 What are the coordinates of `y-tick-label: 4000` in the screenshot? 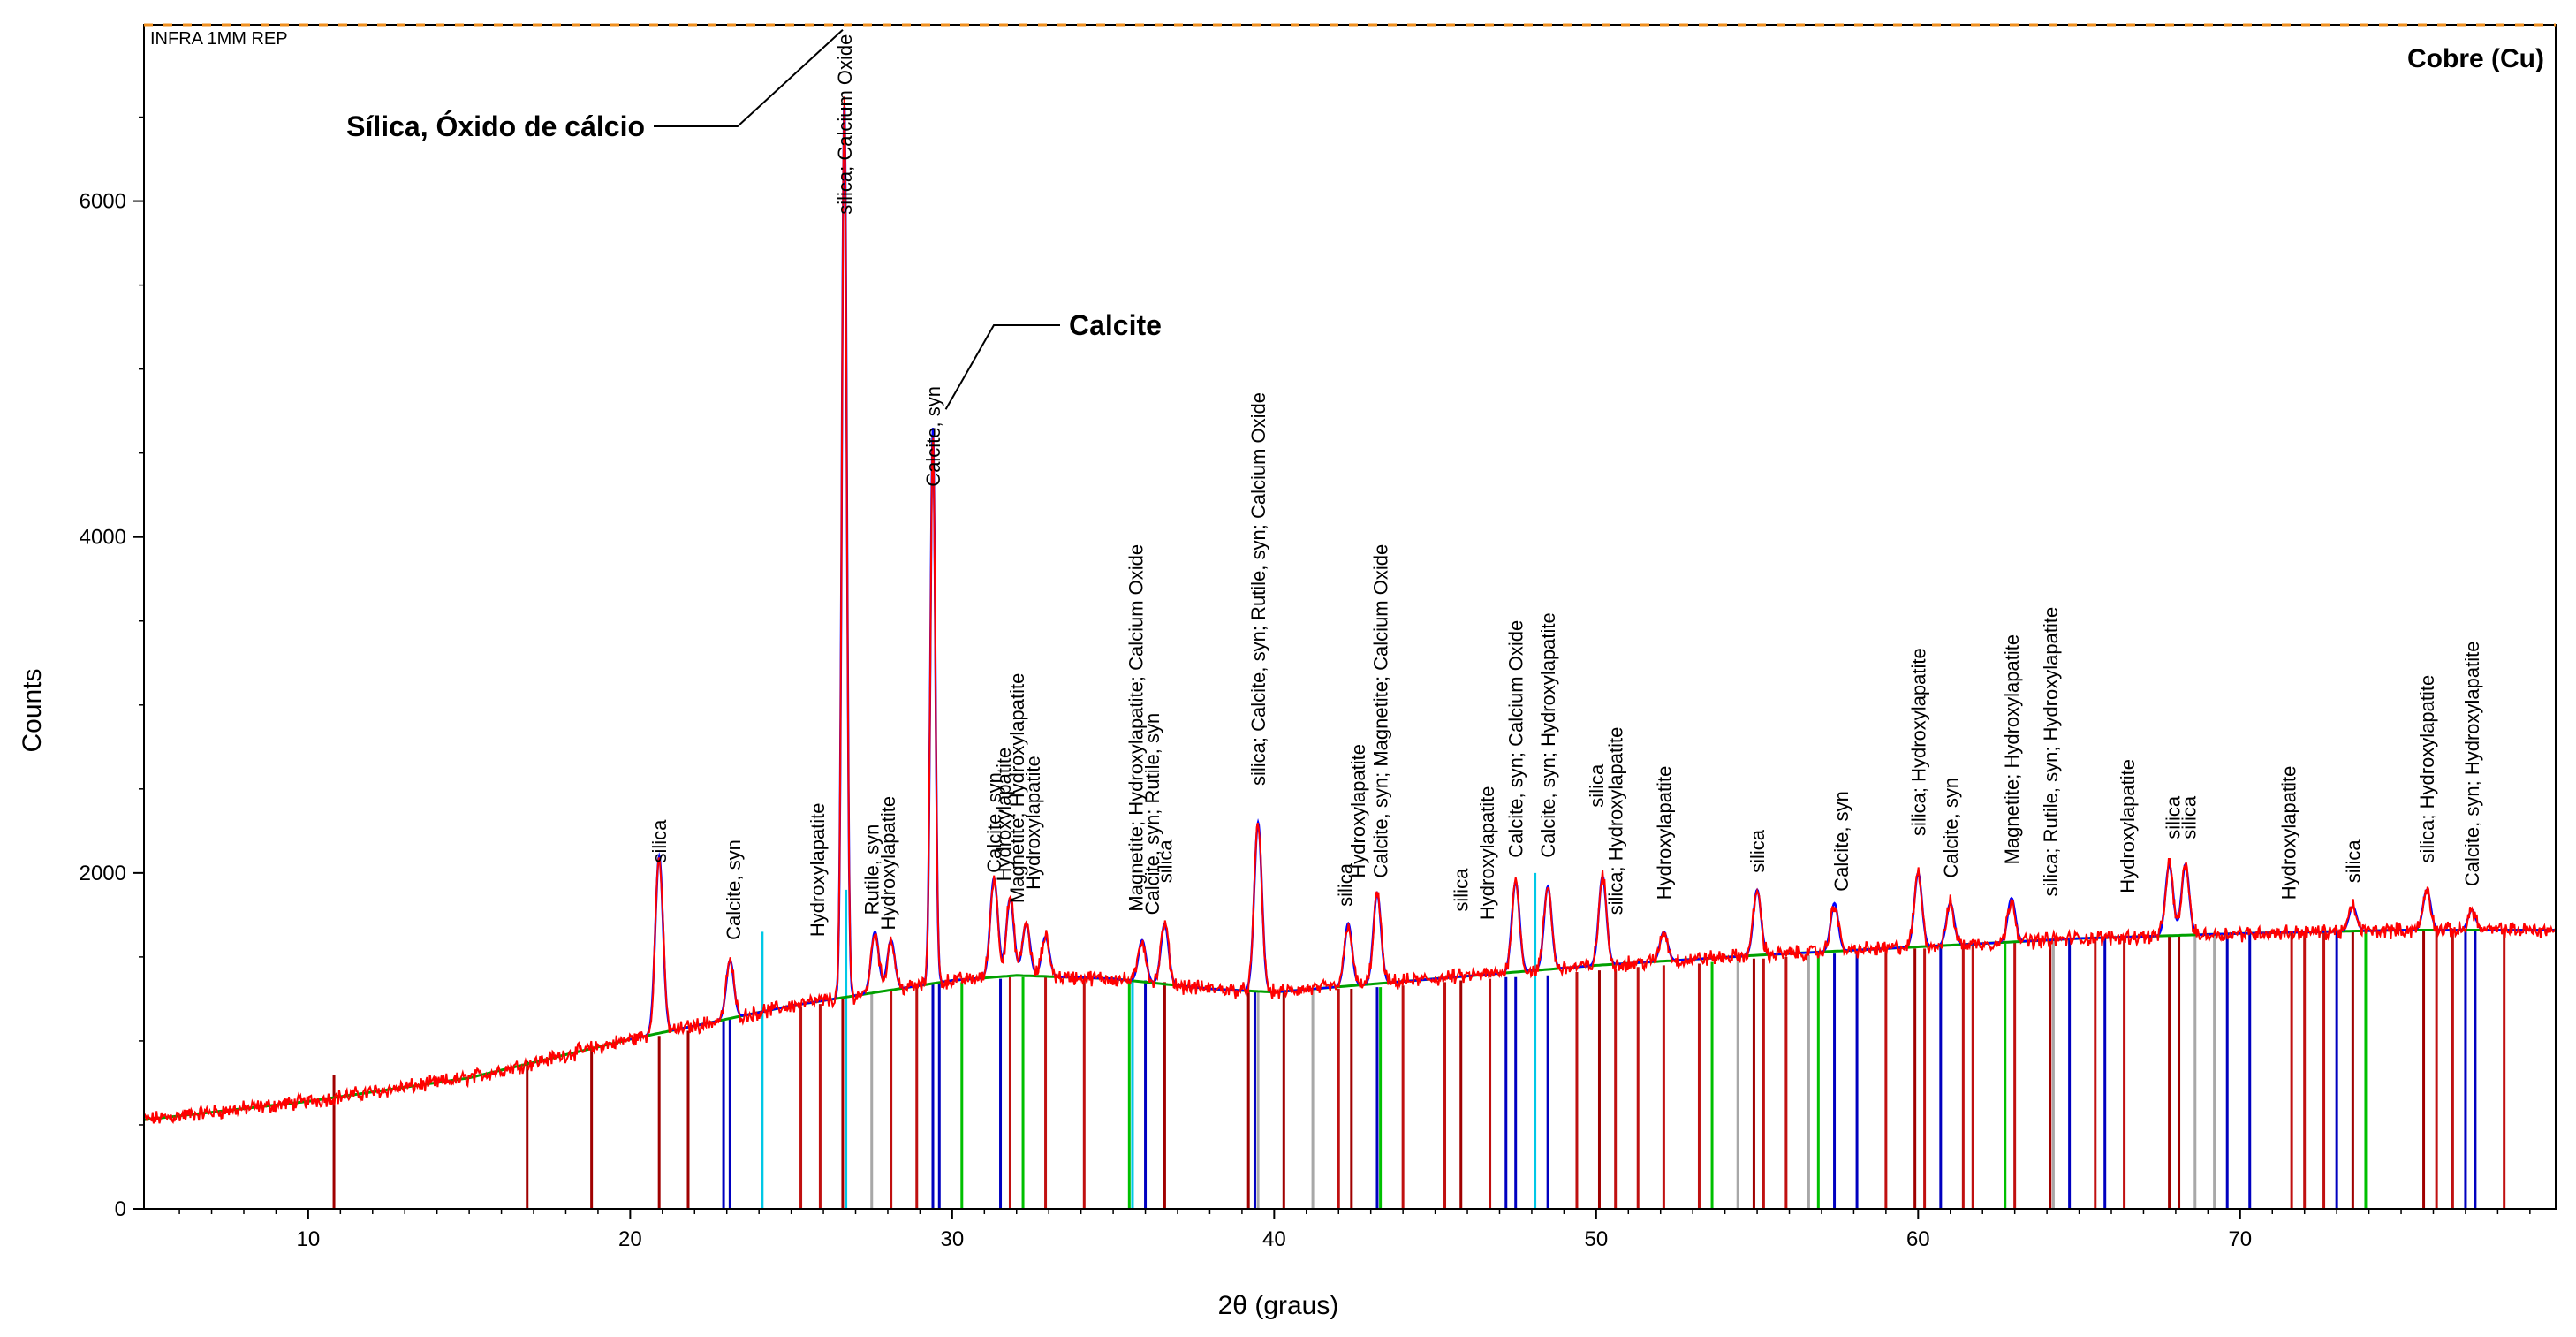 It's located at (103, 538).